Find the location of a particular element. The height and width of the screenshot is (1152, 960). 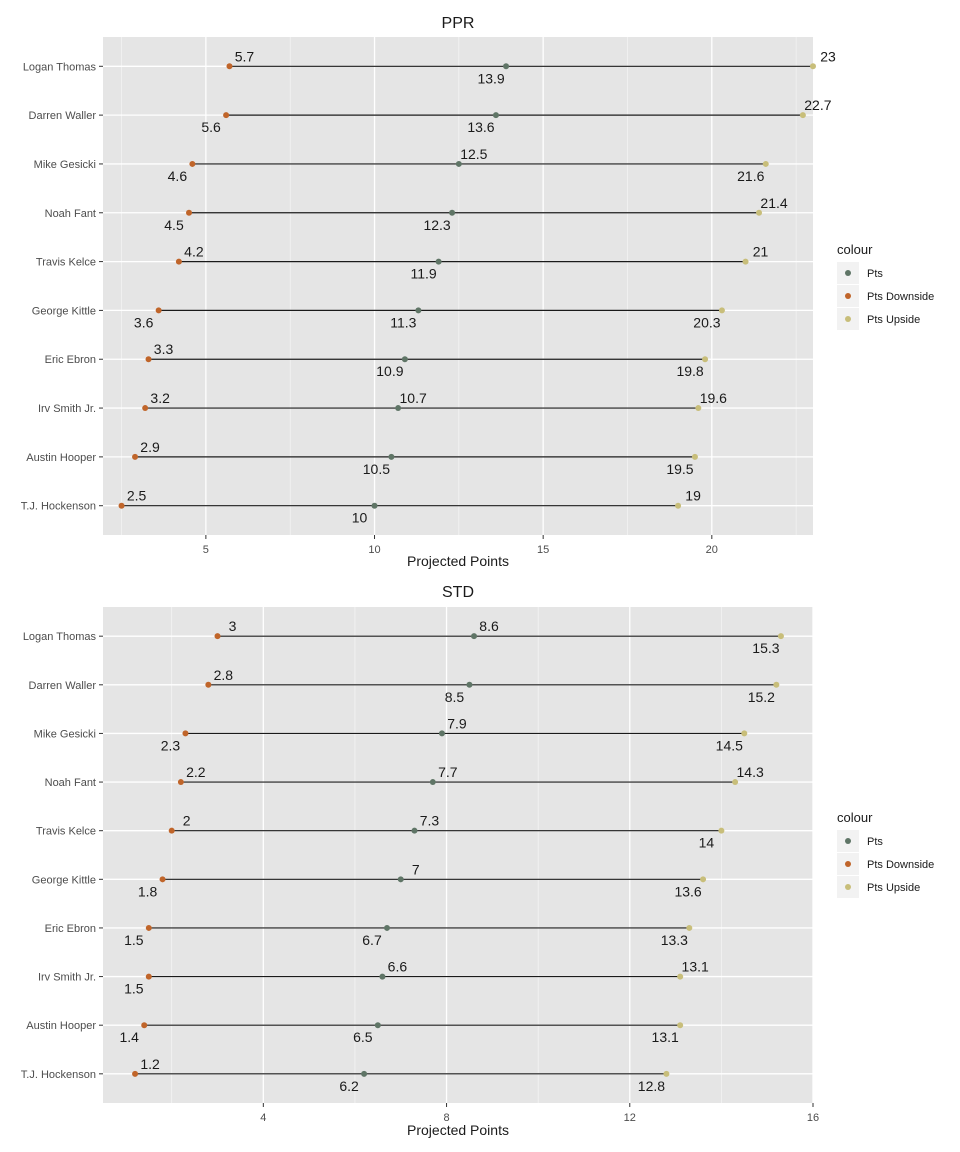

legend: colour Pts Pts Downside Pts Upside is located at coordinates (885, 286).